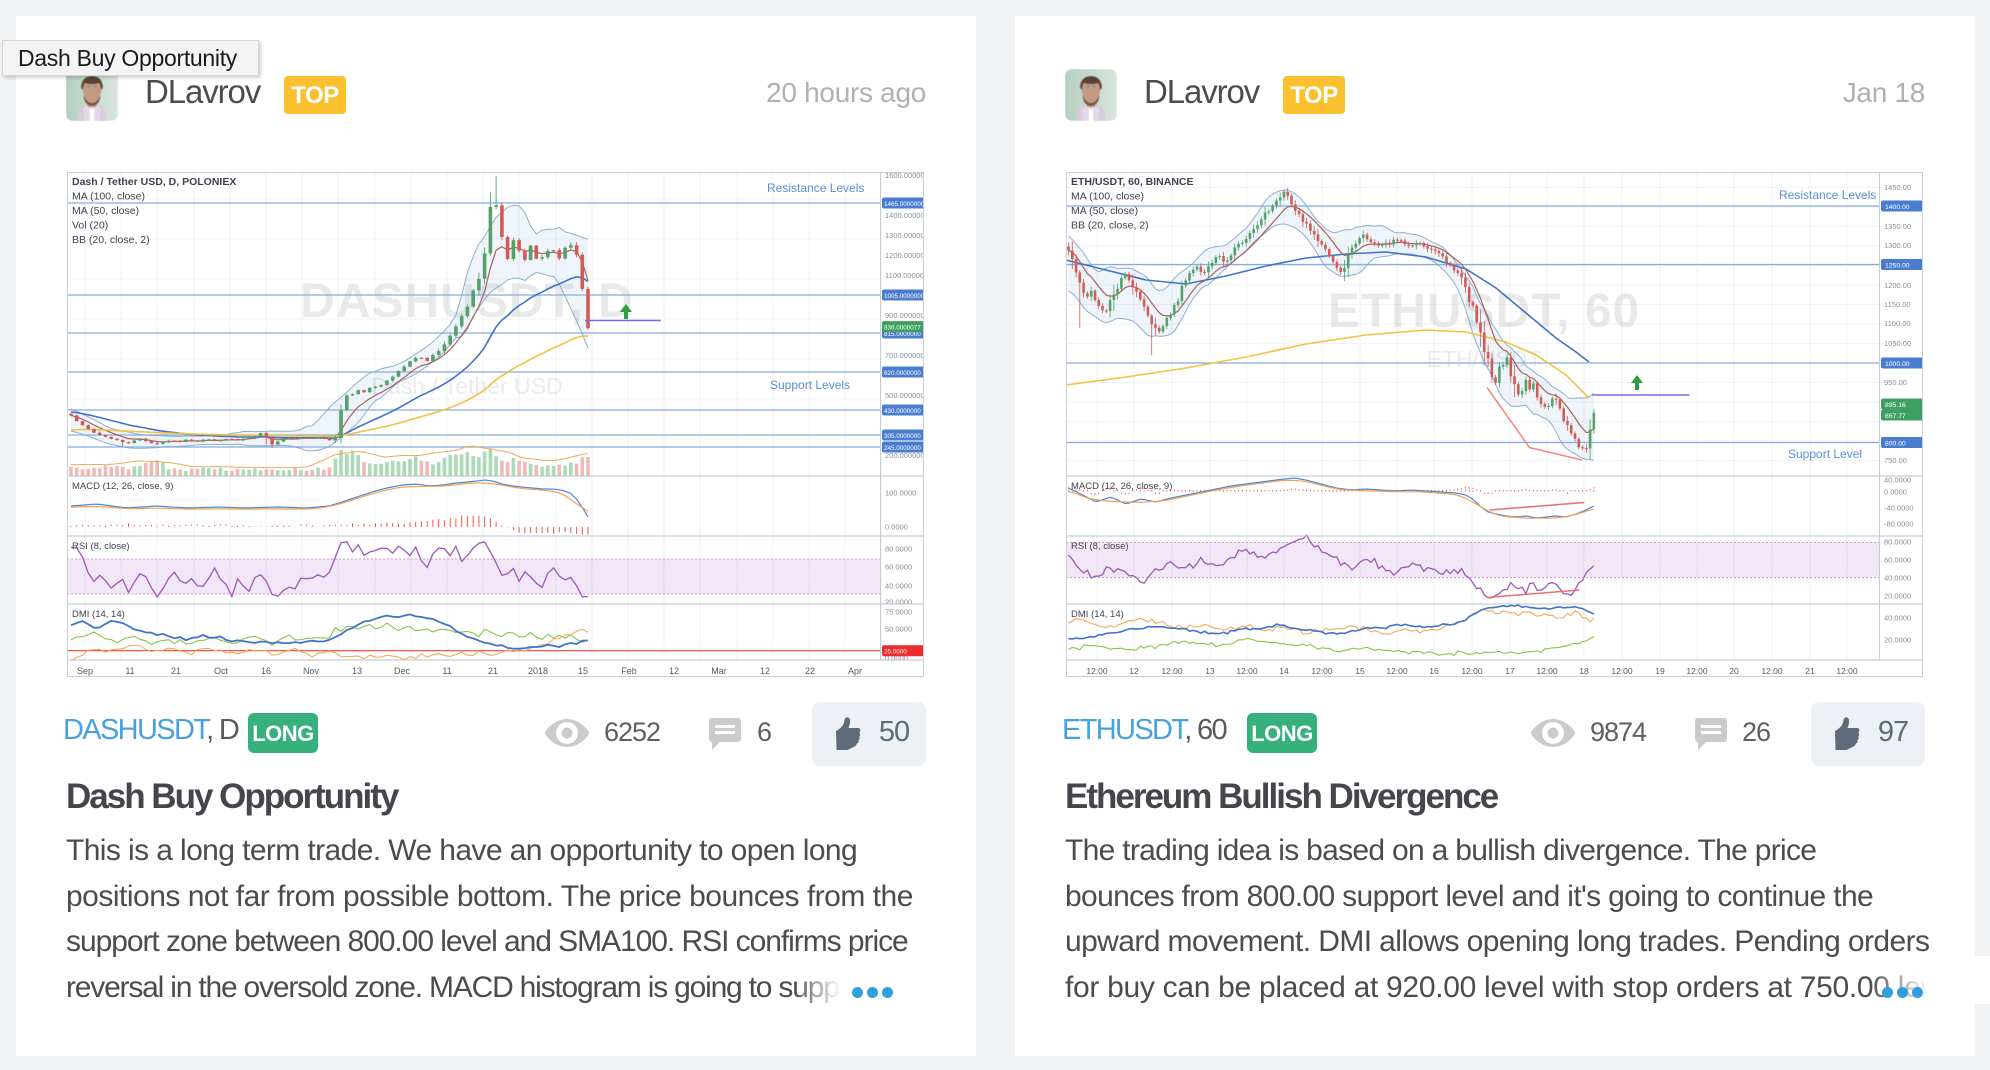 The height and width of the screenshot is (1070, 1990). I want to click on svg-text: 245.0000000, so click(902, 448).